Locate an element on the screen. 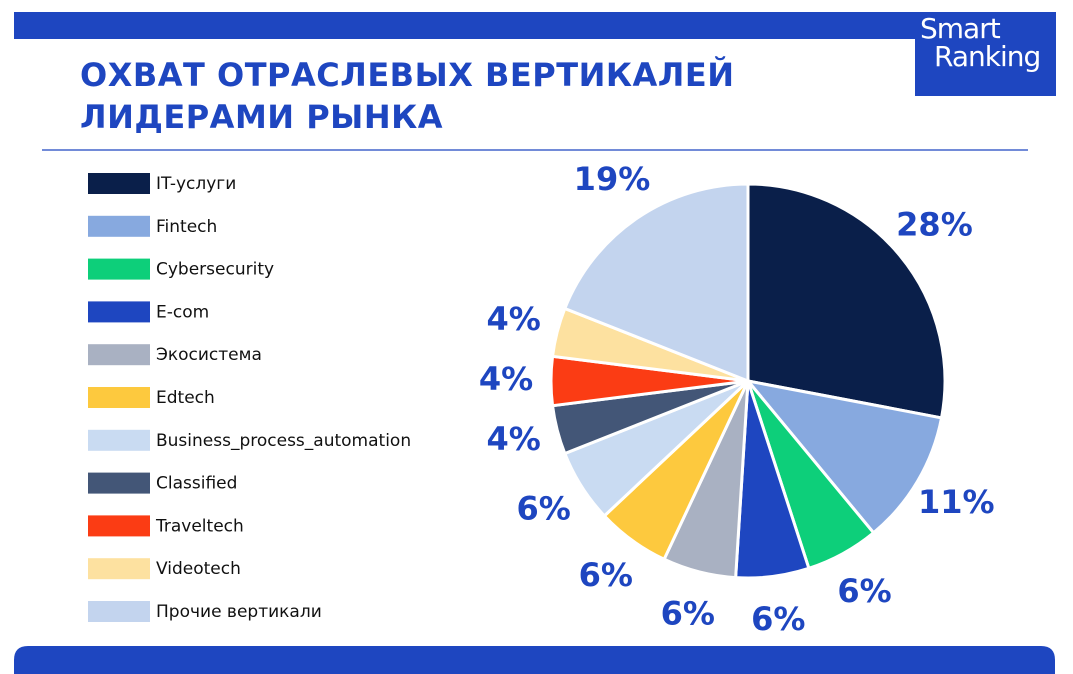  legend-label: Fintech is located at coordinates (186, 227).